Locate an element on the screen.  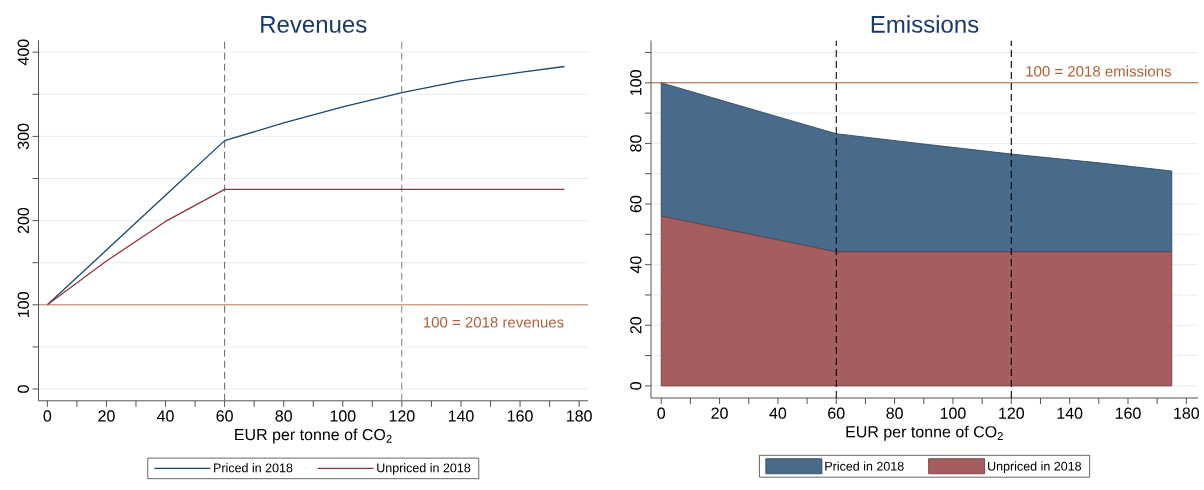
y-tick-label: 400 is located at coordinates (23, 52).